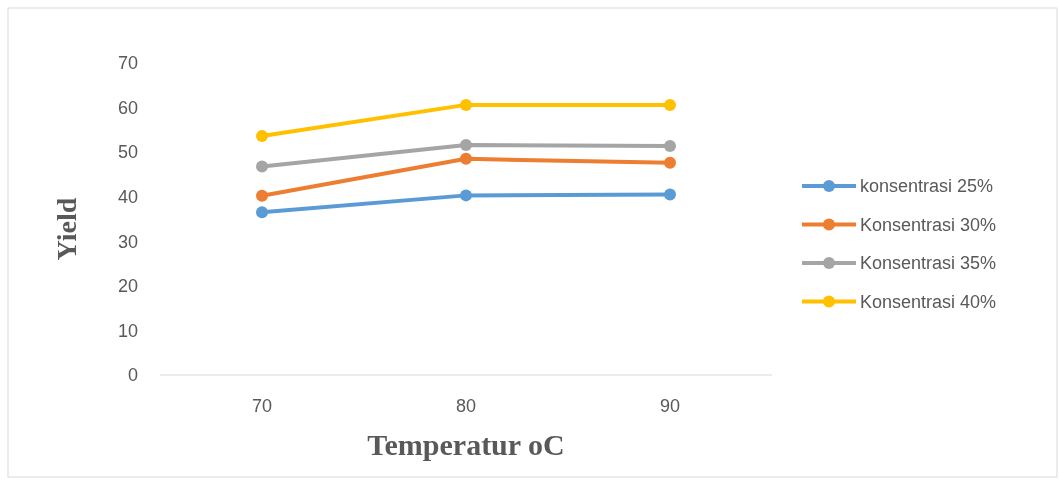 The height and width of the screenshot is (481, 1059). Describe the element at coordinates (127, 197) in the screenshot. I see `y-tick-label: 40` at that location.